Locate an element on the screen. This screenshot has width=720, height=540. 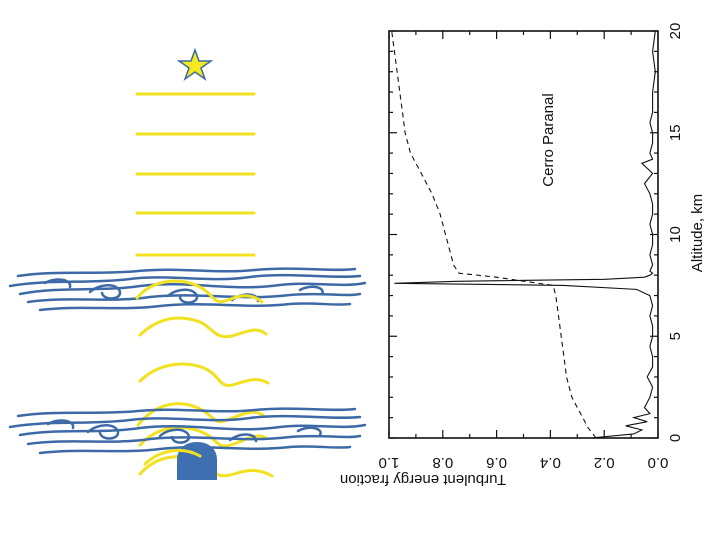
wavefront-at-telescope is located at coordinates (172, 457).